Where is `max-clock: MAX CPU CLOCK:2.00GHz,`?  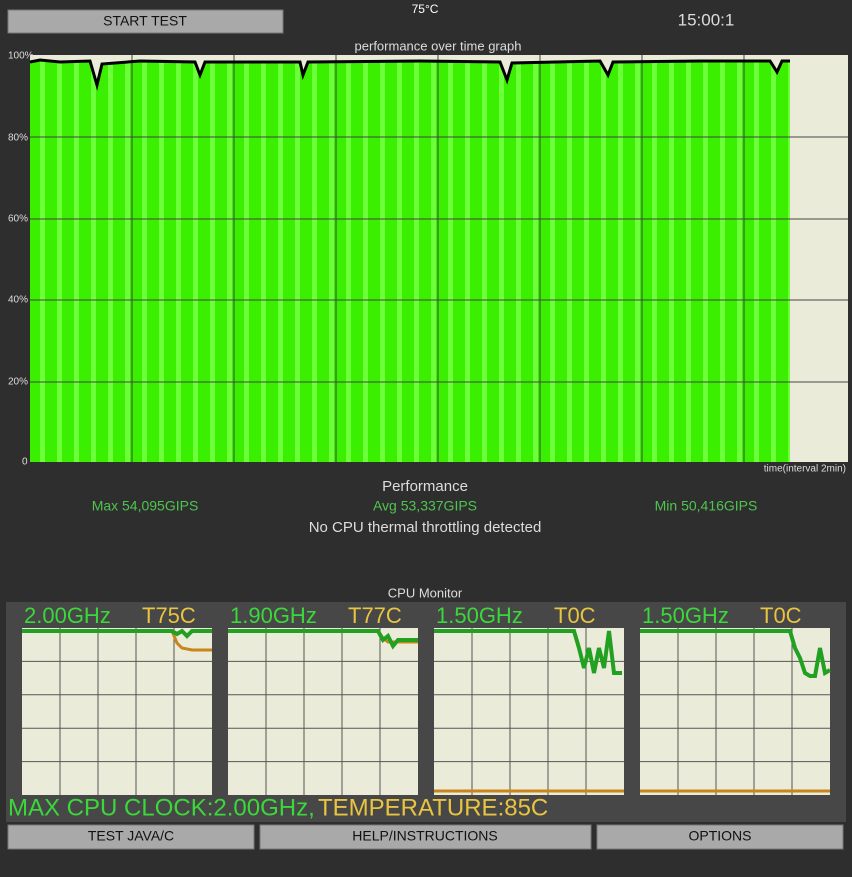 max-clock: MAX CPU CLOCK:2.00GHz, is located at coordinates (161, 807).